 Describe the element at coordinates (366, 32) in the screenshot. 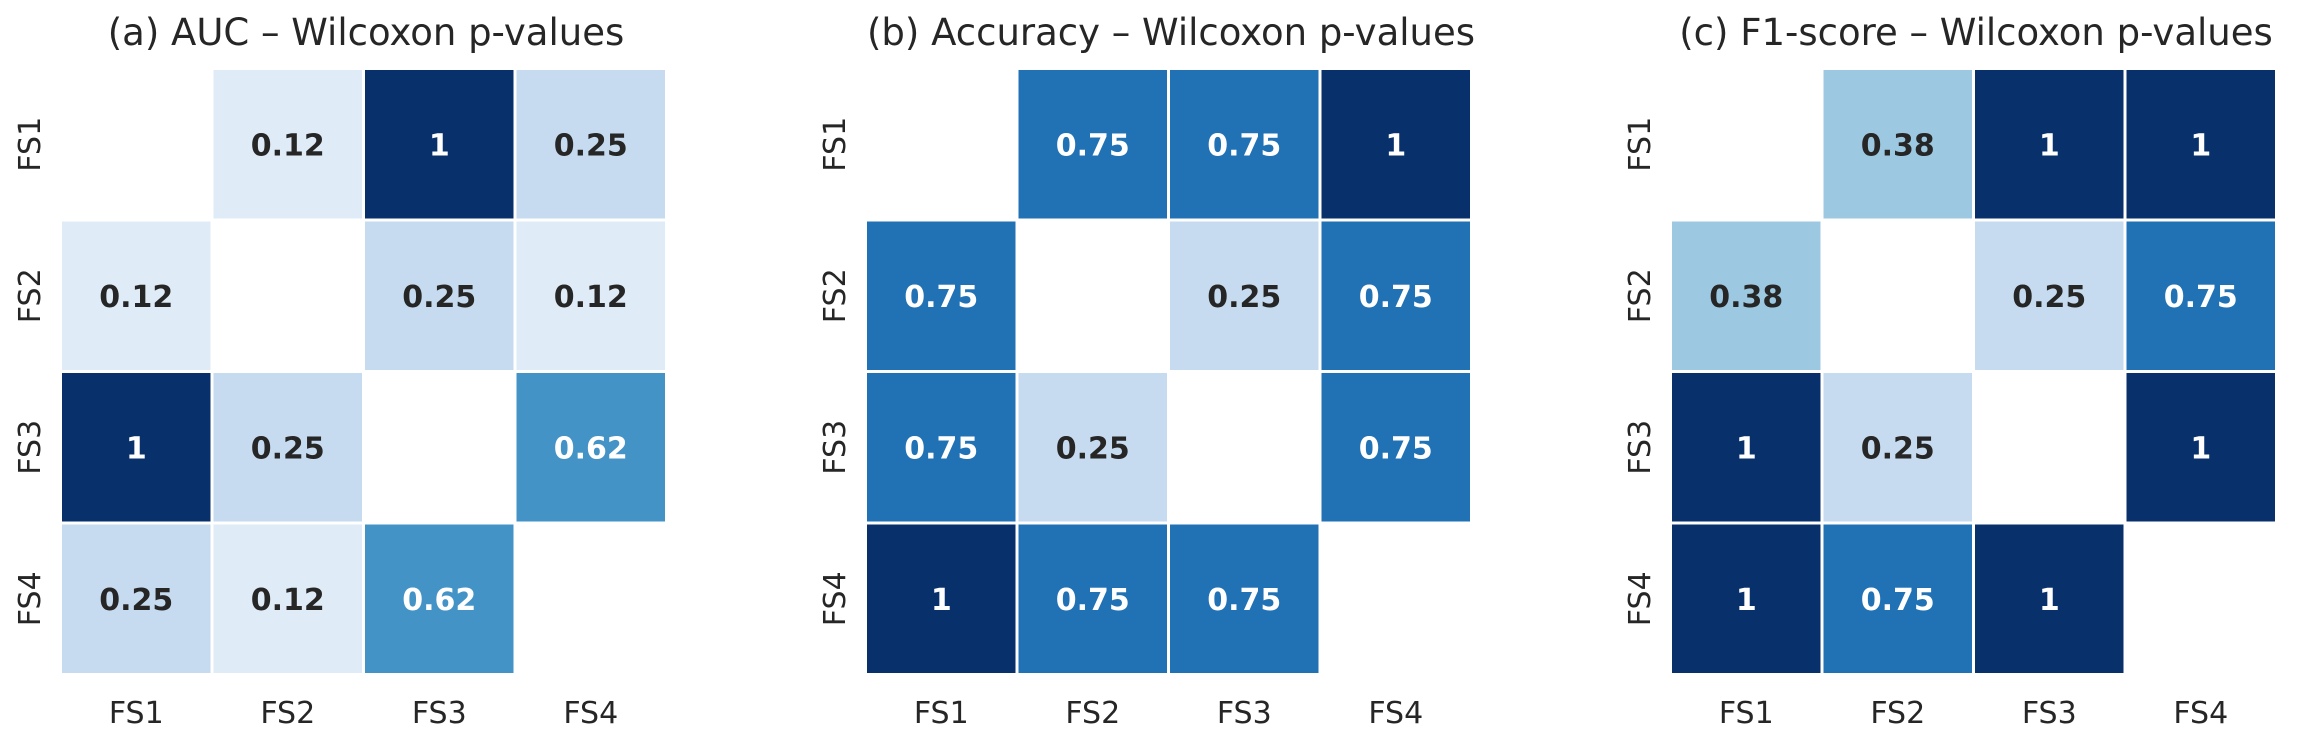

I see `panel-title: (a) AUC – Wilcoxon p-values` at that location.